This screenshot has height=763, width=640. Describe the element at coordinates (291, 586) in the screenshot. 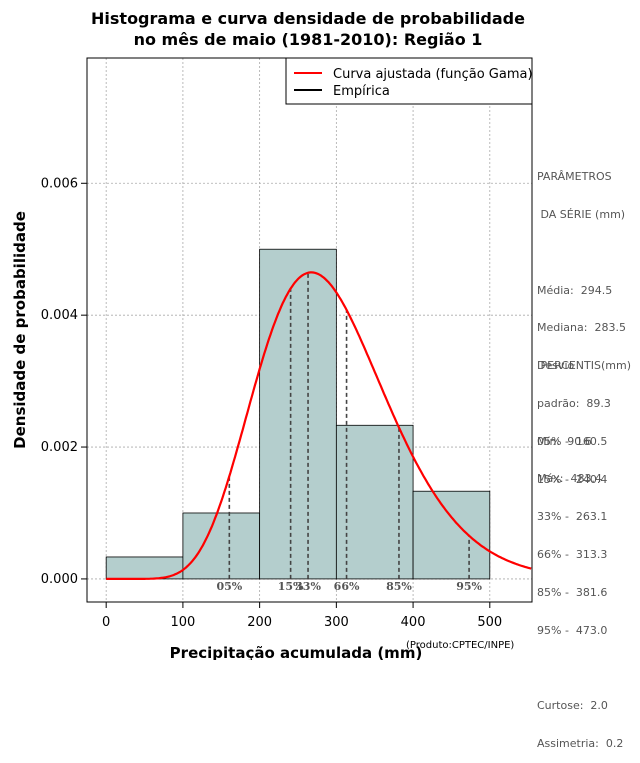

I see `percentile-label-1: 15%` at that location.